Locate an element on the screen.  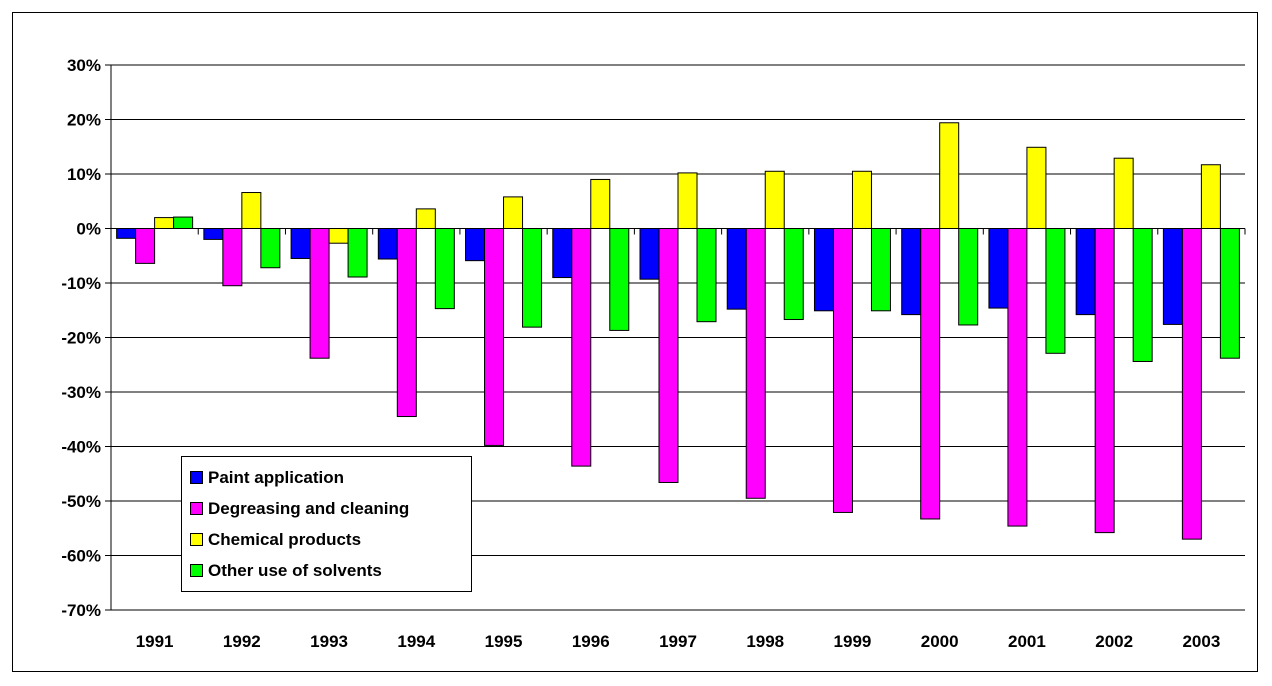
bar-paint-application-2000 is located at coordinates (911, 272).